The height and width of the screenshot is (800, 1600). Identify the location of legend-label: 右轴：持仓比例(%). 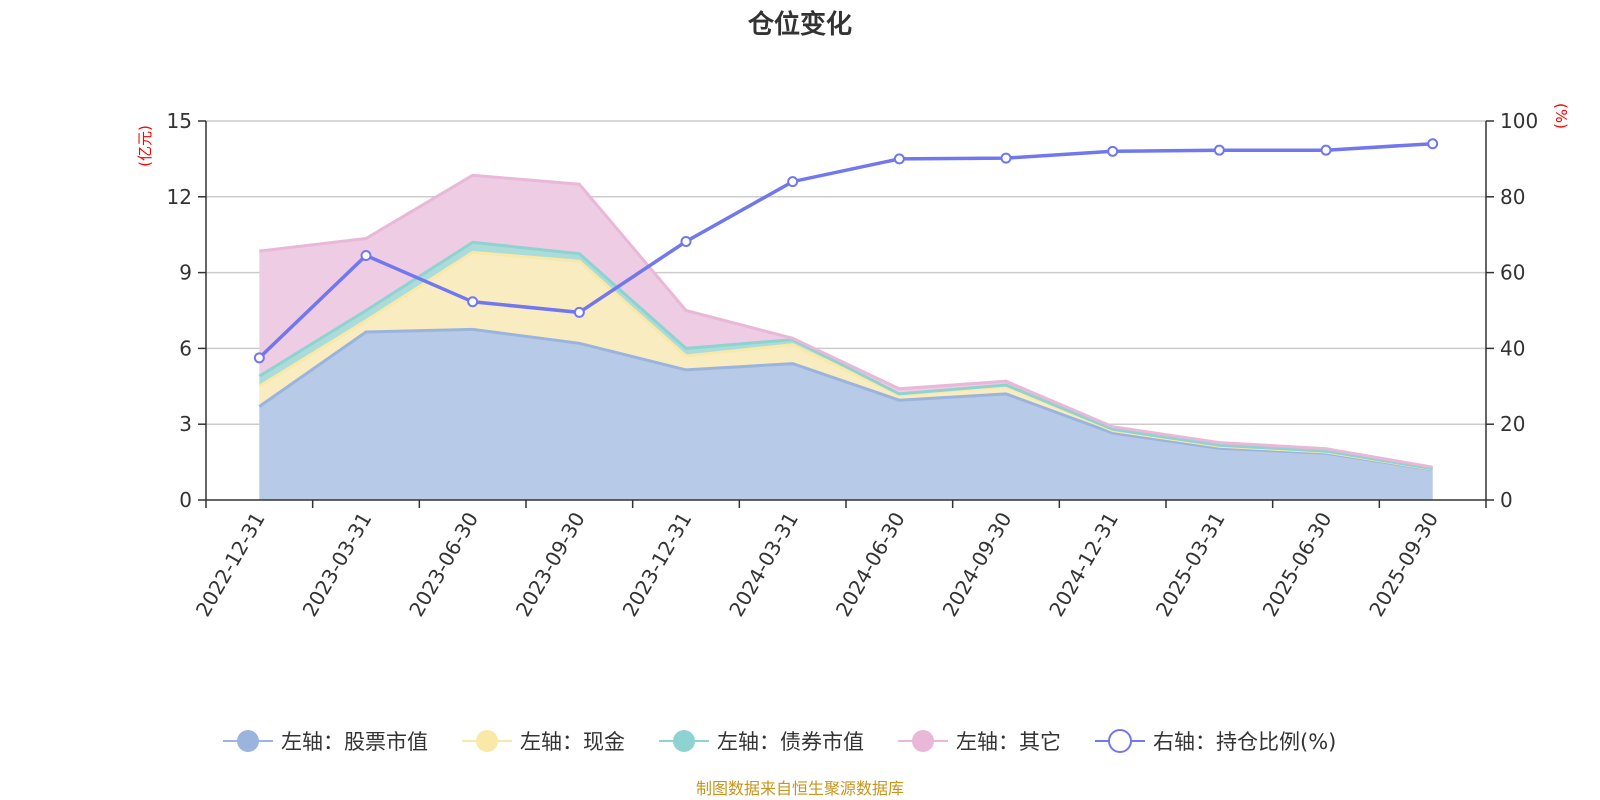
(1244, 742).